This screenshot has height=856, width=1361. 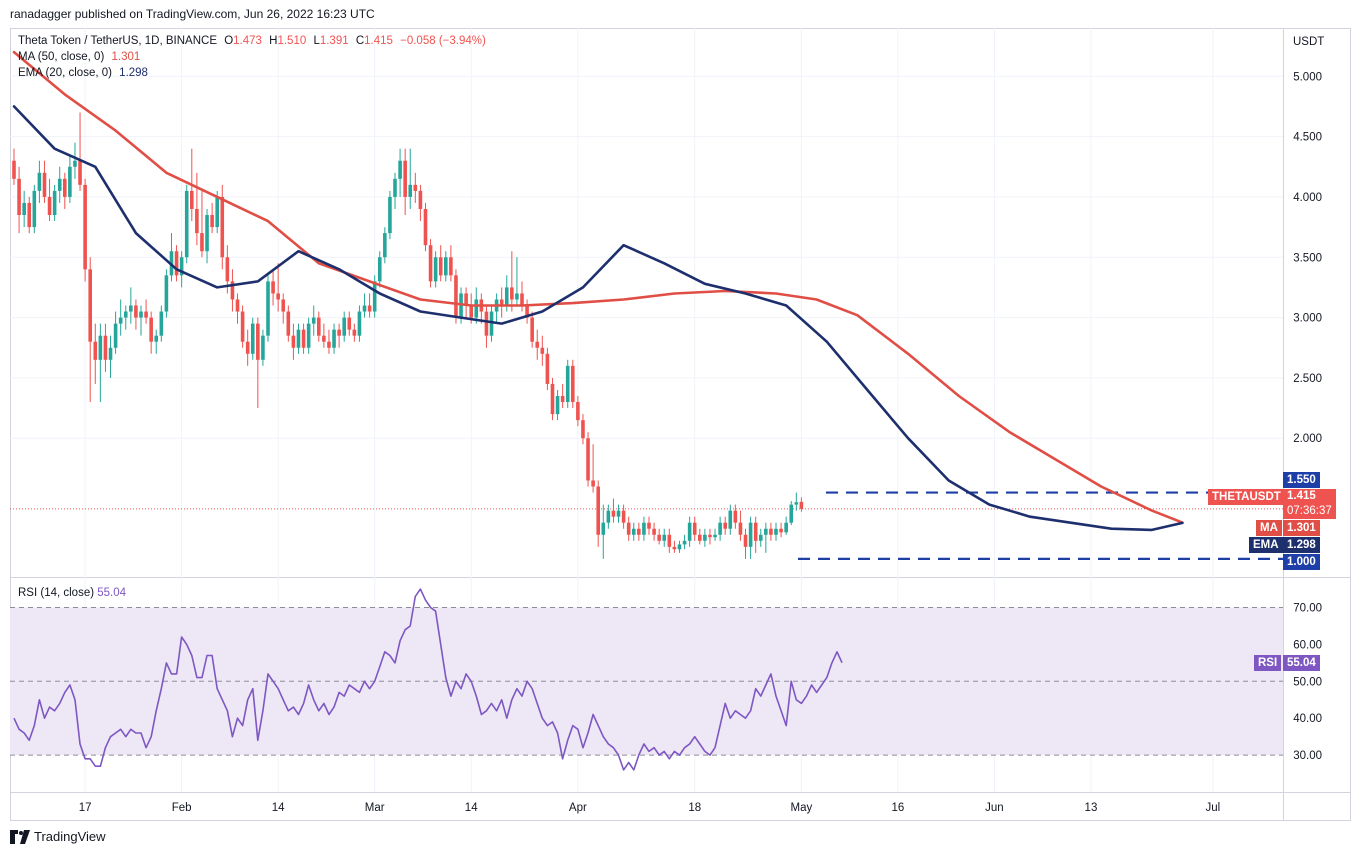 I want to click on legend-high-label: H, so click(x=273, y=41).